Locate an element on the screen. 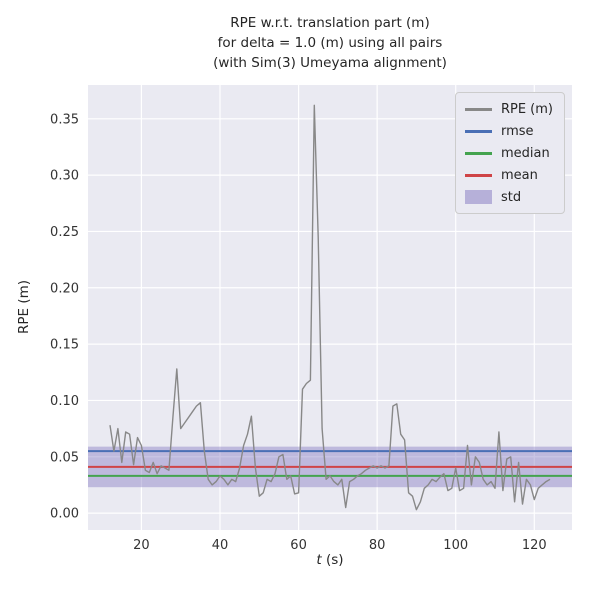  y-tick-label: 0.15 is located at coordinates (64, 345).